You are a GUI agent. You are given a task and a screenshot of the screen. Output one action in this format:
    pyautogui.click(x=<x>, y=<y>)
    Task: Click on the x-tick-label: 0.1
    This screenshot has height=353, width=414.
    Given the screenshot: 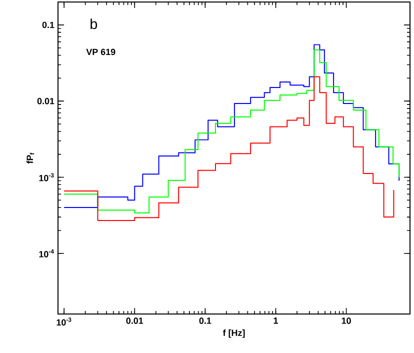 What is the action you would take?
    pyautogui.click(x=205, y=321)
    